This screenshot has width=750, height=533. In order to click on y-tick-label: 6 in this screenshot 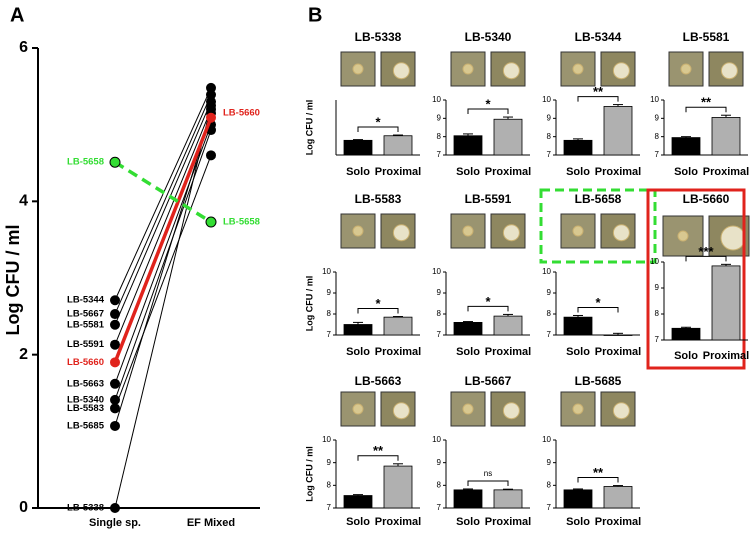, I will do `click(23, 47)`.